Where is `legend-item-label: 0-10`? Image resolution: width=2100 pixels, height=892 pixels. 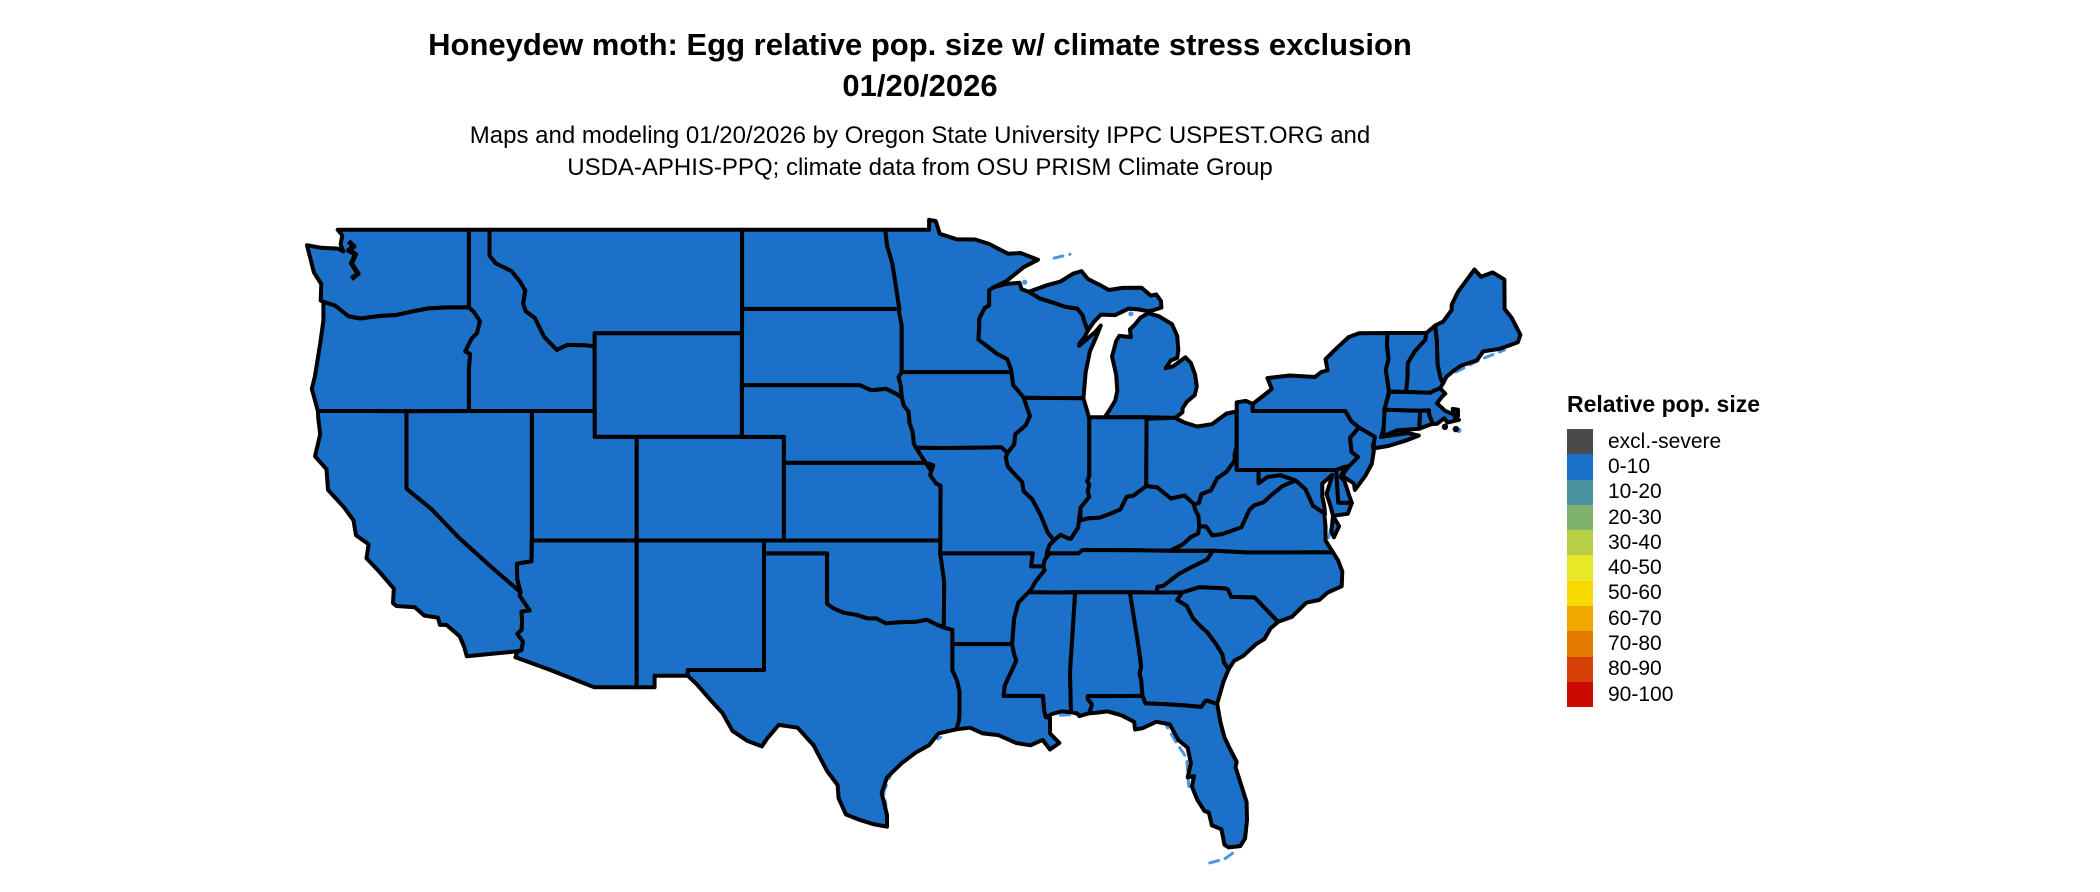
legend-item-label: 0-10 is located at coordinates (1629, 466).